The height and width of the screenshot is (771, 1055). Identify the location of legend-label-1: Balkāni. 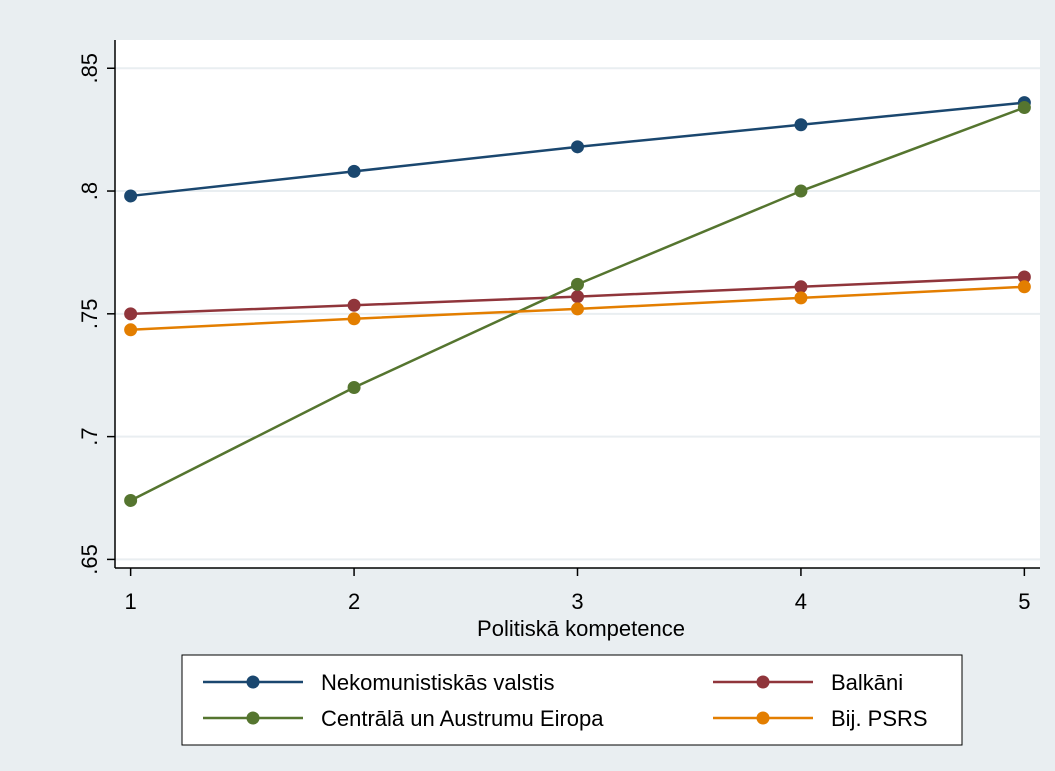
(867, 682).